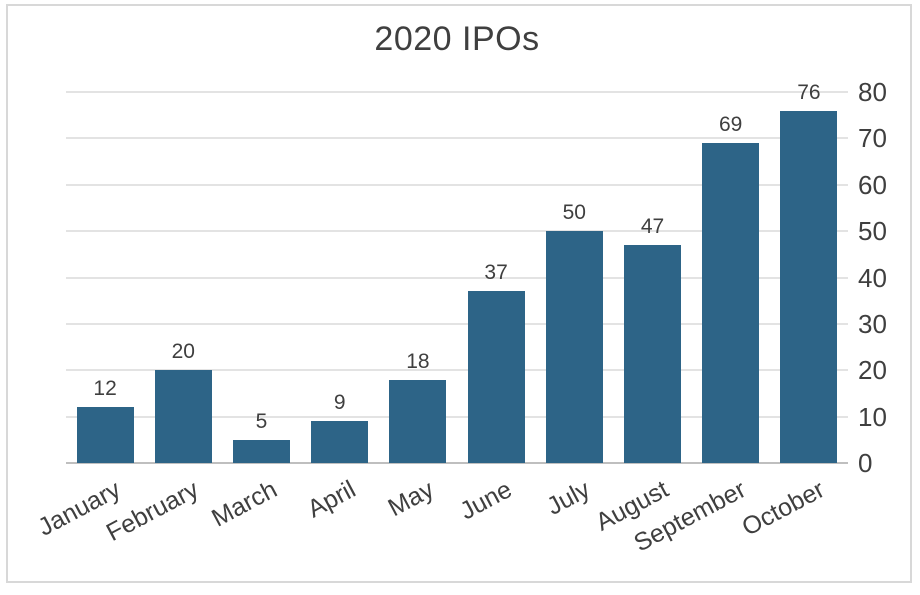  Describe the element at coordinates (261, 421) in the screenshot. I see `bar-value-label: 5` at that location.